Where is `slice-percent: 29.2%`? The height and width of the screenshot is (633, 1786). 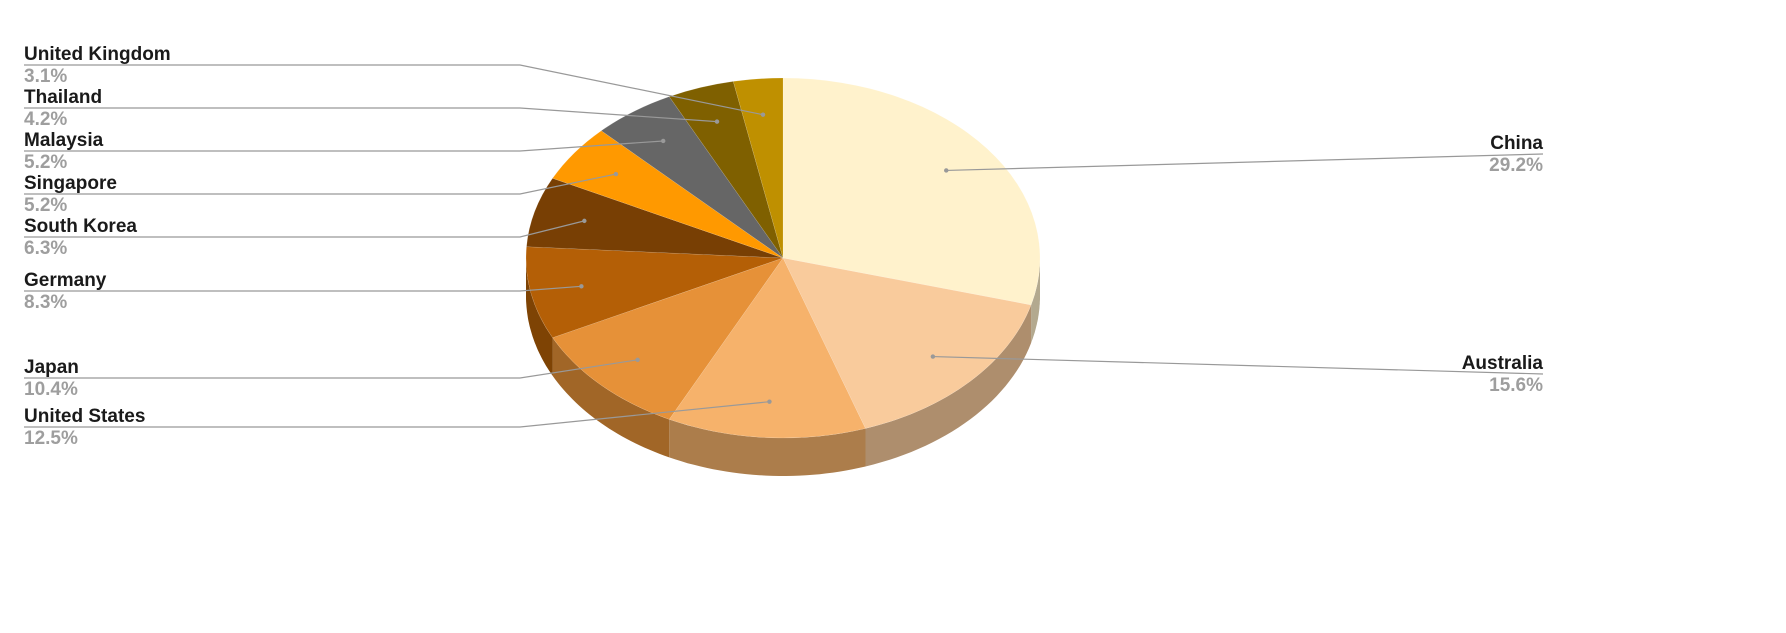 slice-percent: 29.2% is located at coordinates (1516, 165).